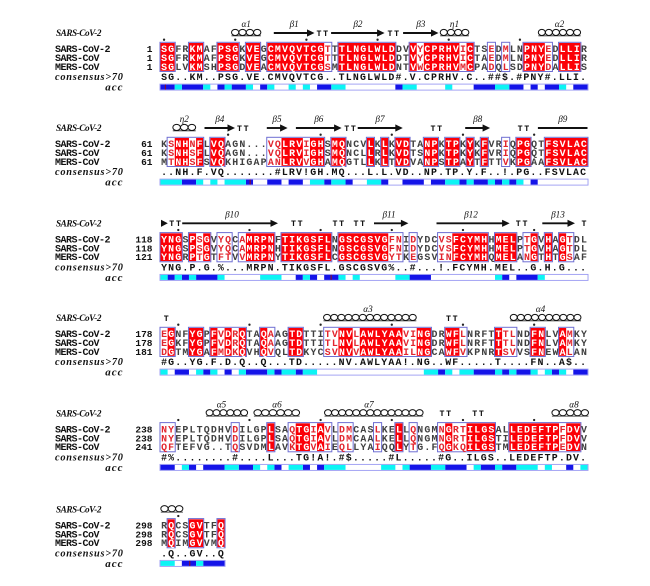 The image size is (650, 586). I want to click on svg-text: PSG, so click(228, 49).